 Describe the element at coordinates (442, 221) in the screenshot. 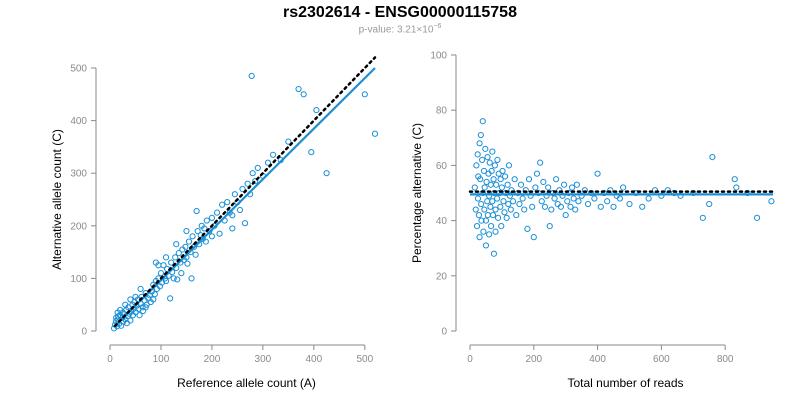

I see `y-tick-label: 40` at that location.